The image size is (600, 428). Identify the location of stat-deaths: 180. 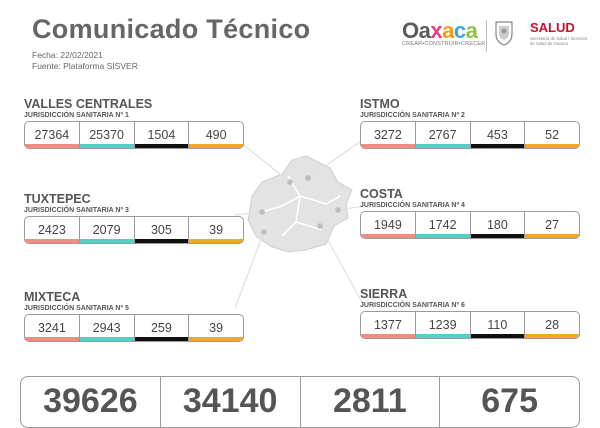
(498, 225).